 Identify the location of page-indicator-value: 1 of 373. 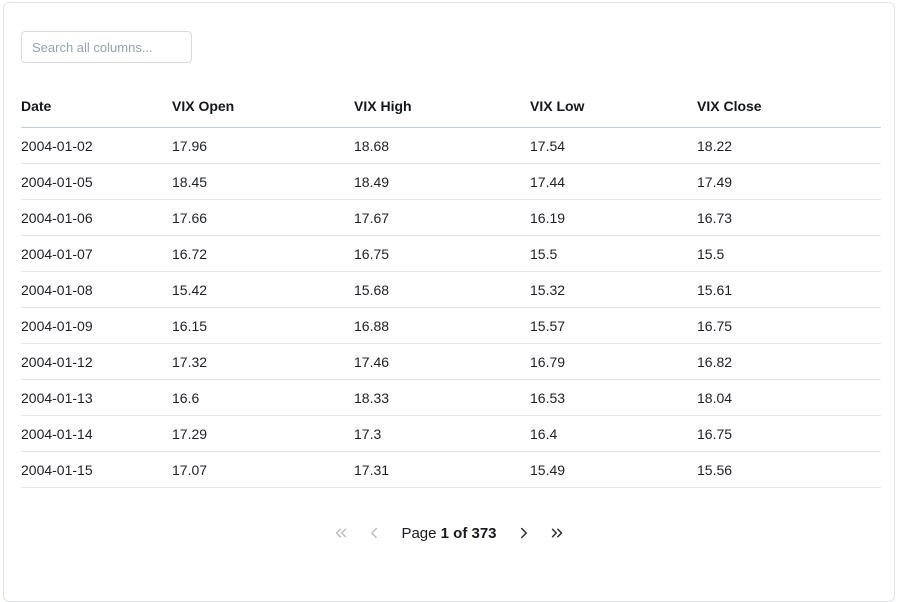
(468, 533).